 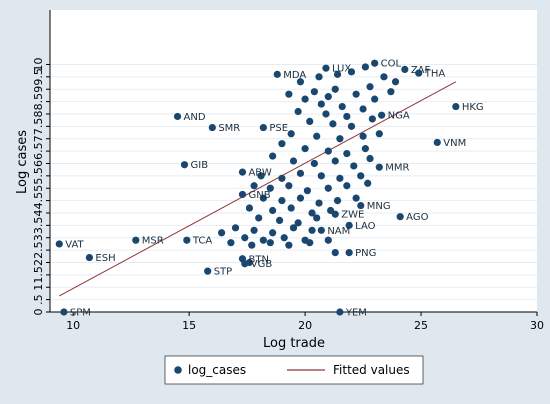 I want to click on point-label: LUX, so click(x=341, y=69).